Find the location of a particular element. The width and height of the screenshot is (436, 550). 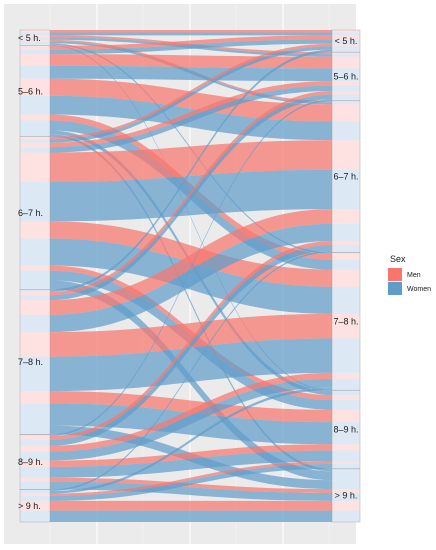

flow-lt-5-h-to-lt-5-h-men is located at coordinates (191, 31).